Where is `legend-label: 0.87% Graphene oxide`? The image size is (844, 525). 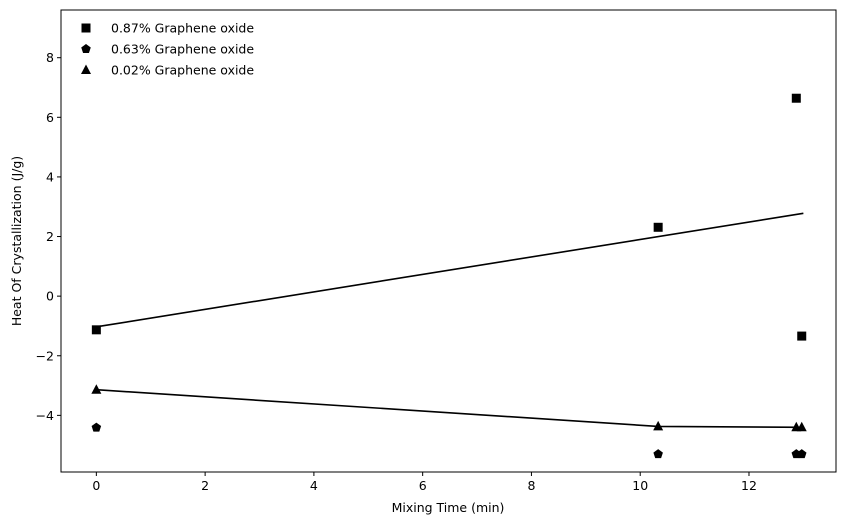
legend-label: 0.87% Graphene oxide is located at coordinates (182, 28).